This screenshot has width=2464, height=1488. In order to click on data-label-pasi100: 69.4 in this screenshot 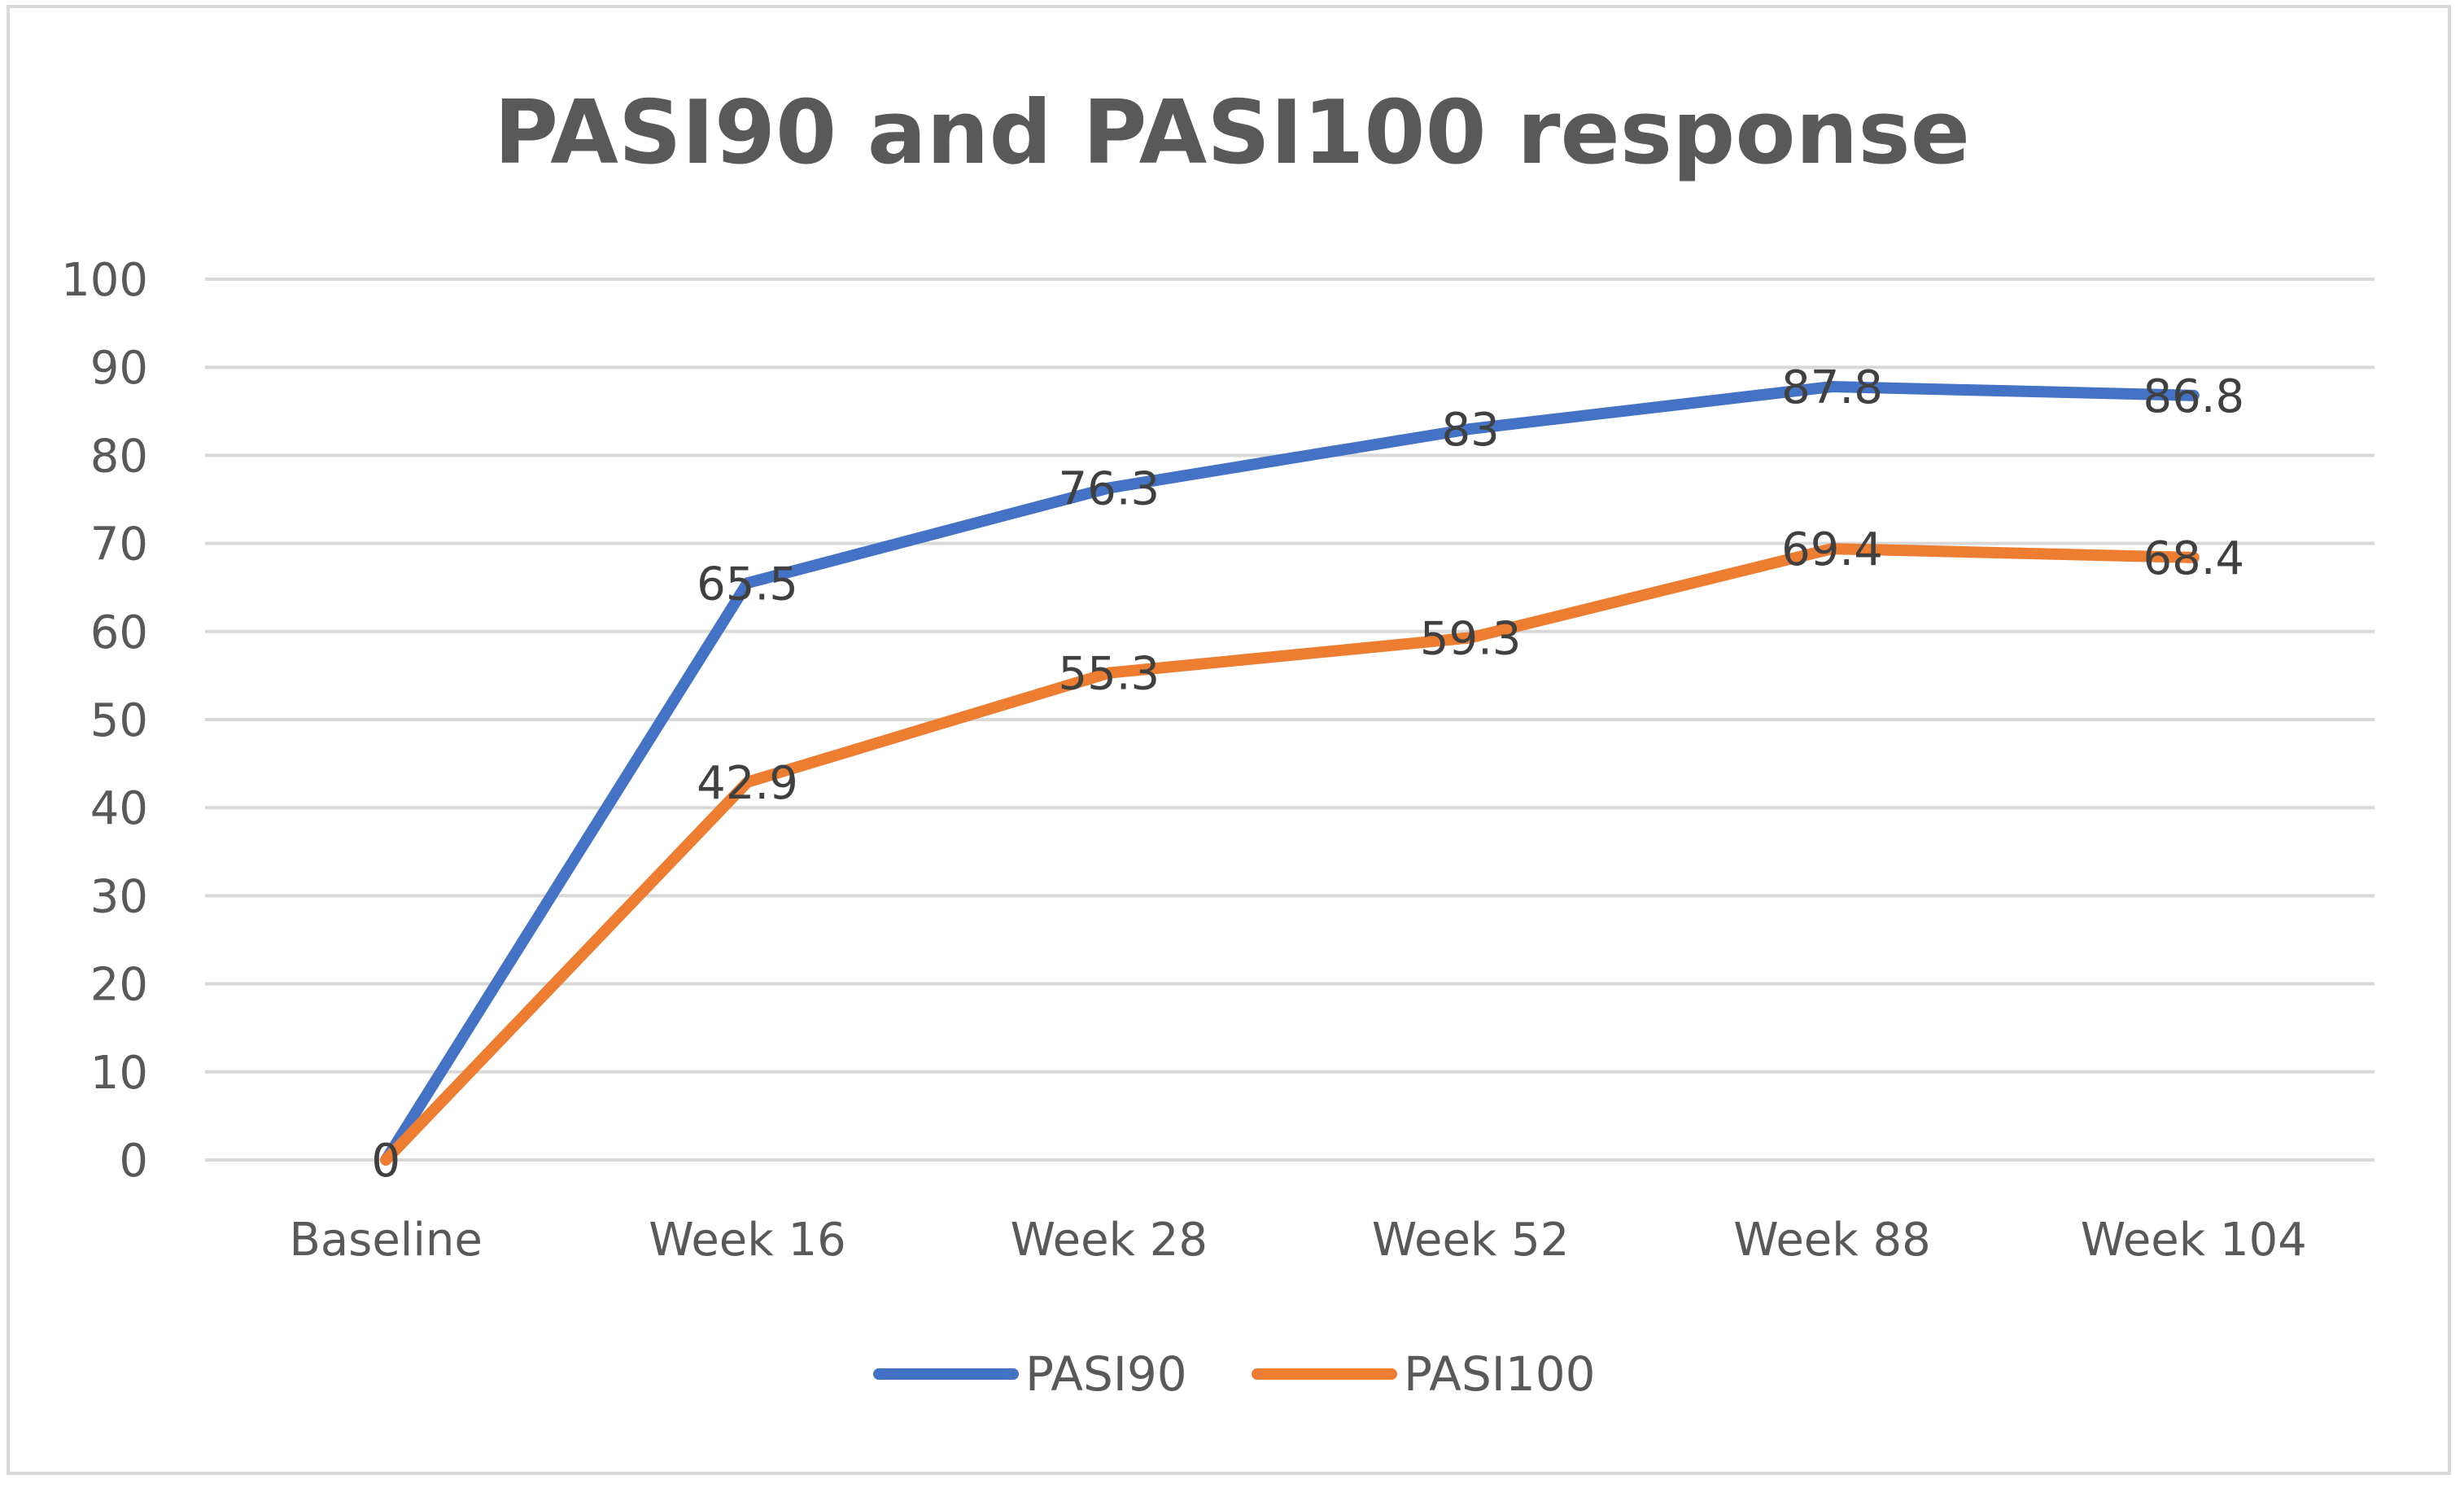, I will do `click(1832, 550)`.